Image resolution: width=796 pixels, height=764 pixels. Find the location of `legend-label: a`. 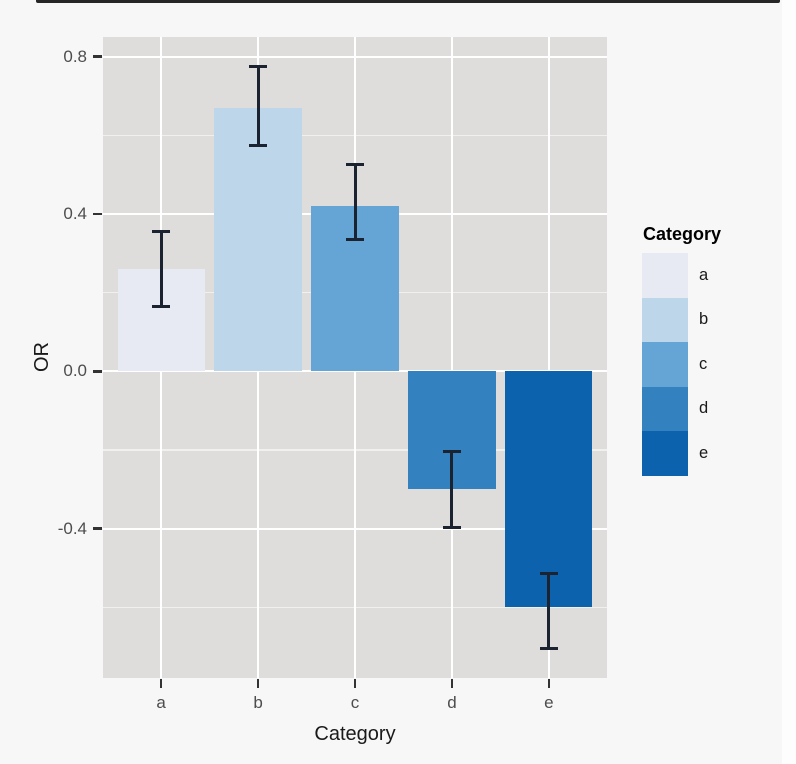

legend-label: a is located at coordinates (704, 274).